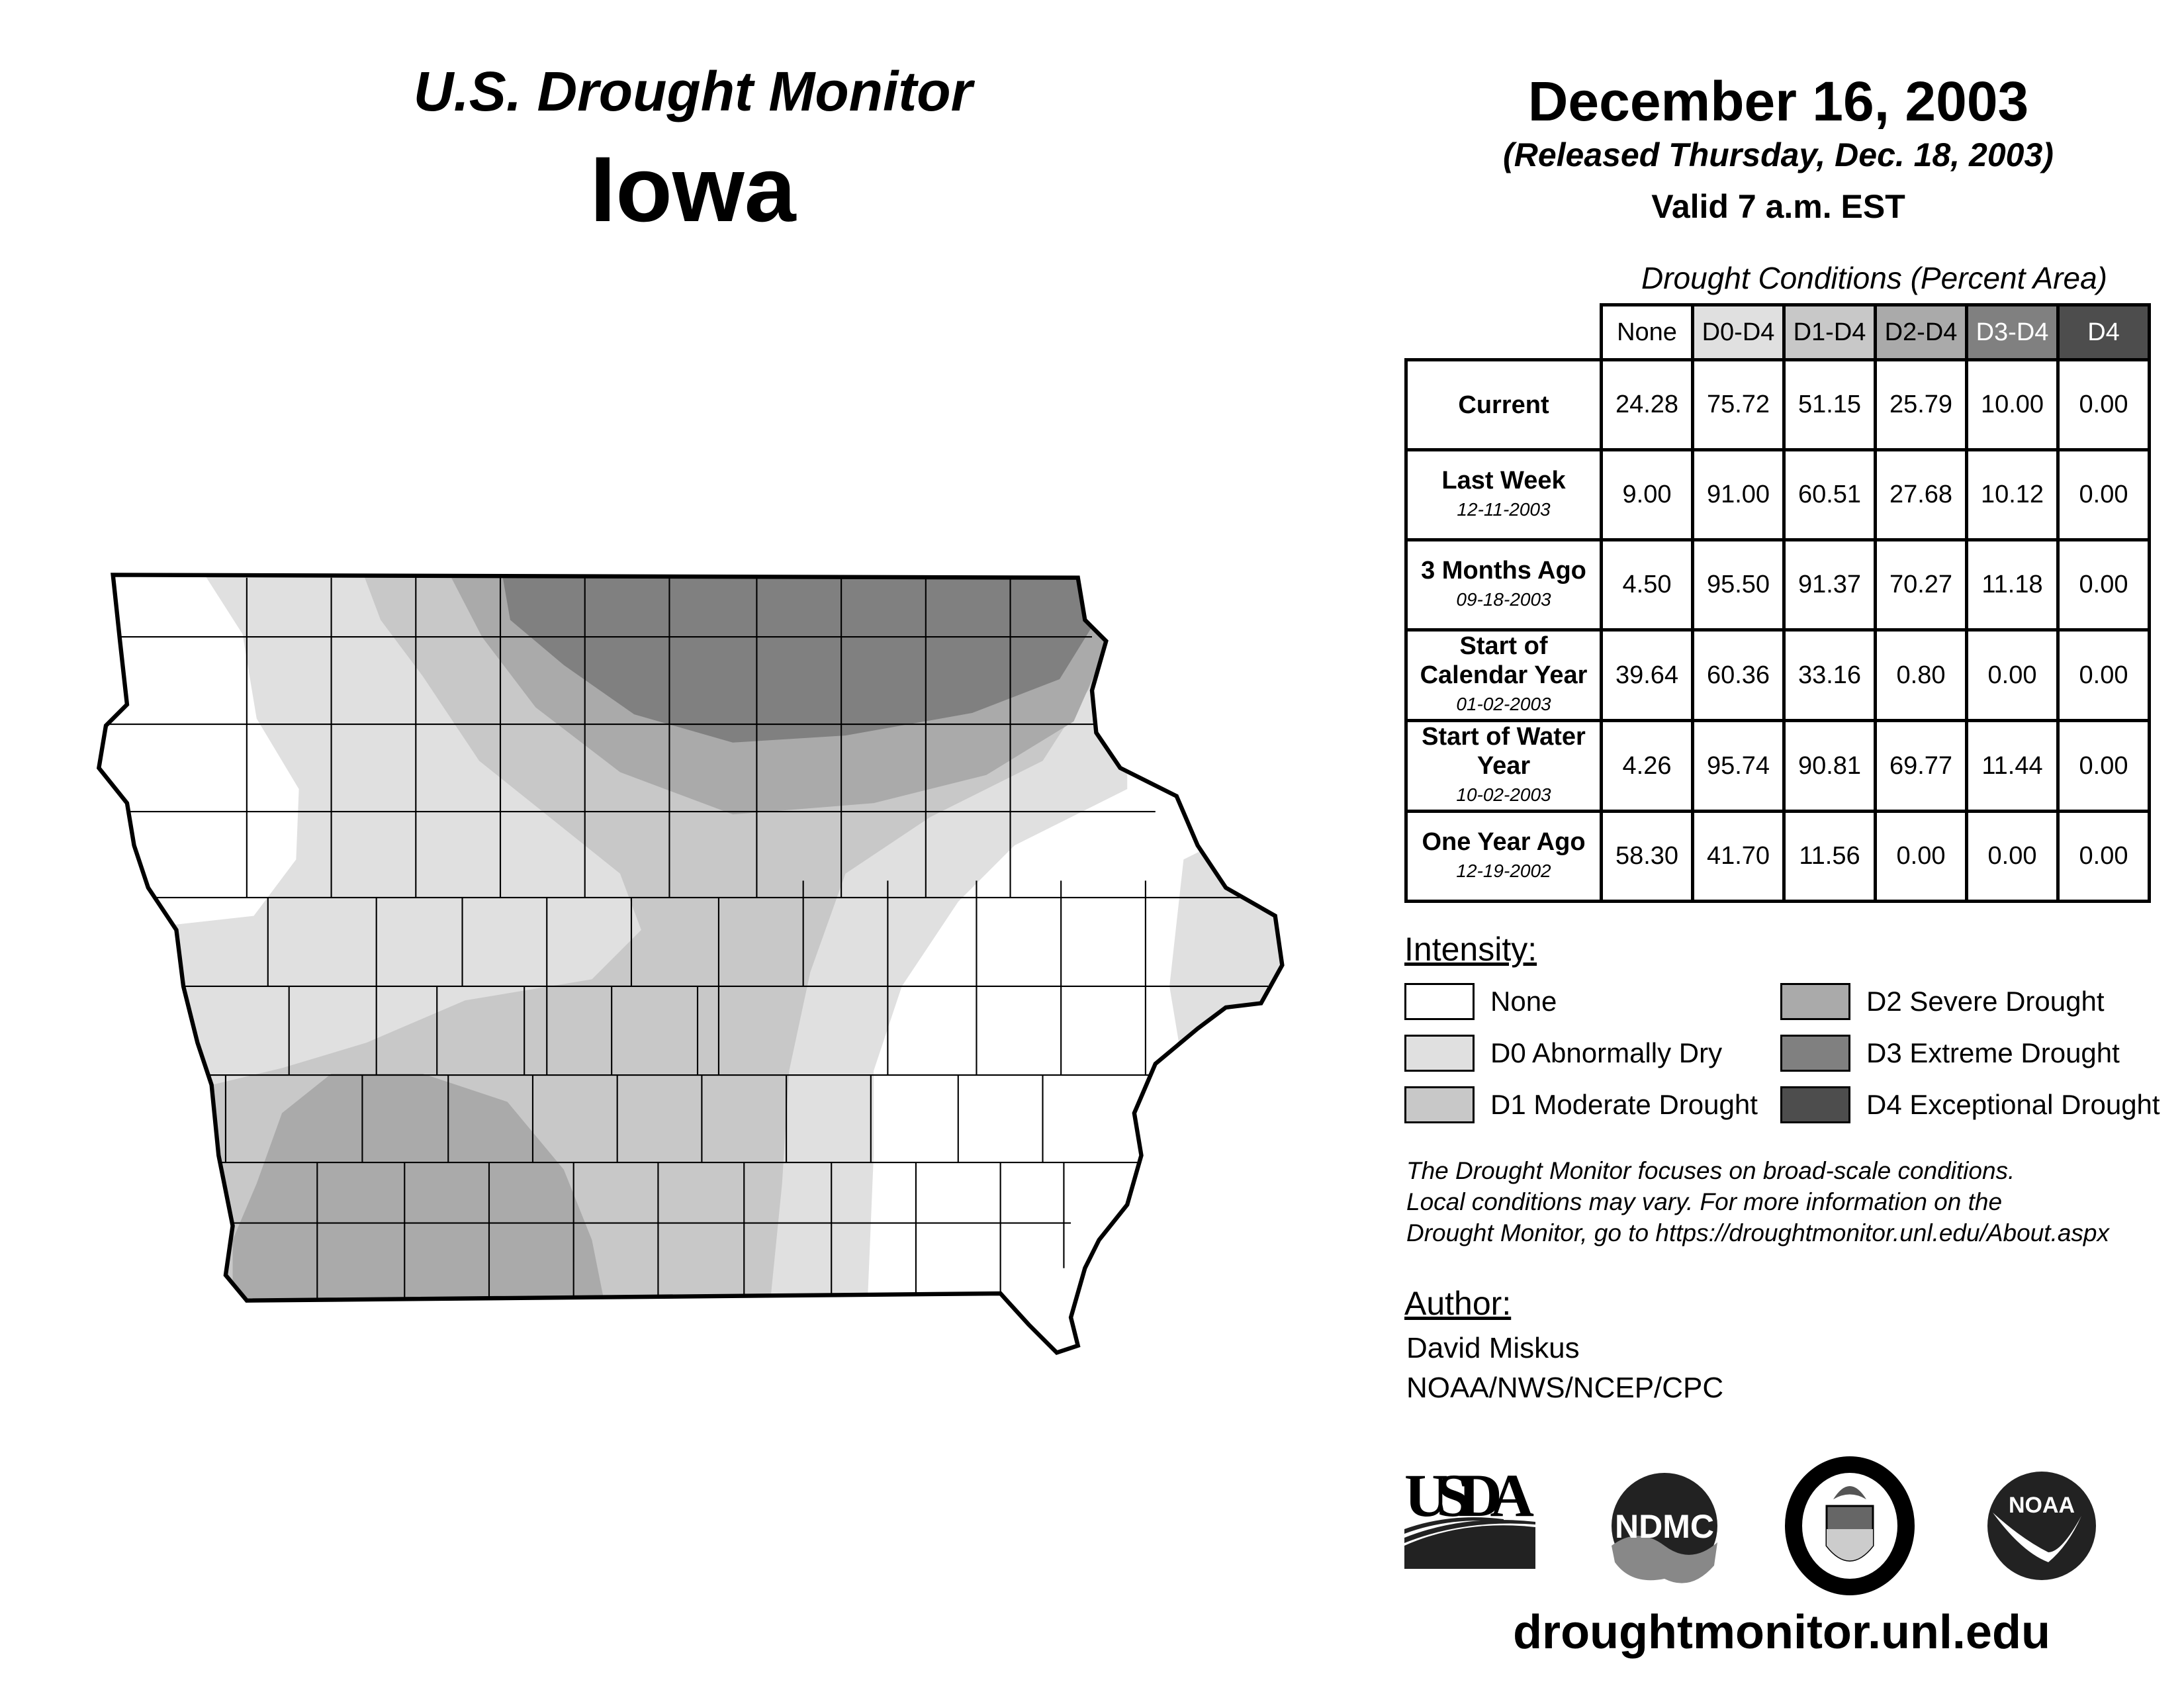  I want to click on legend-item: D3 Extreme Drought, so click(1950, 1053).